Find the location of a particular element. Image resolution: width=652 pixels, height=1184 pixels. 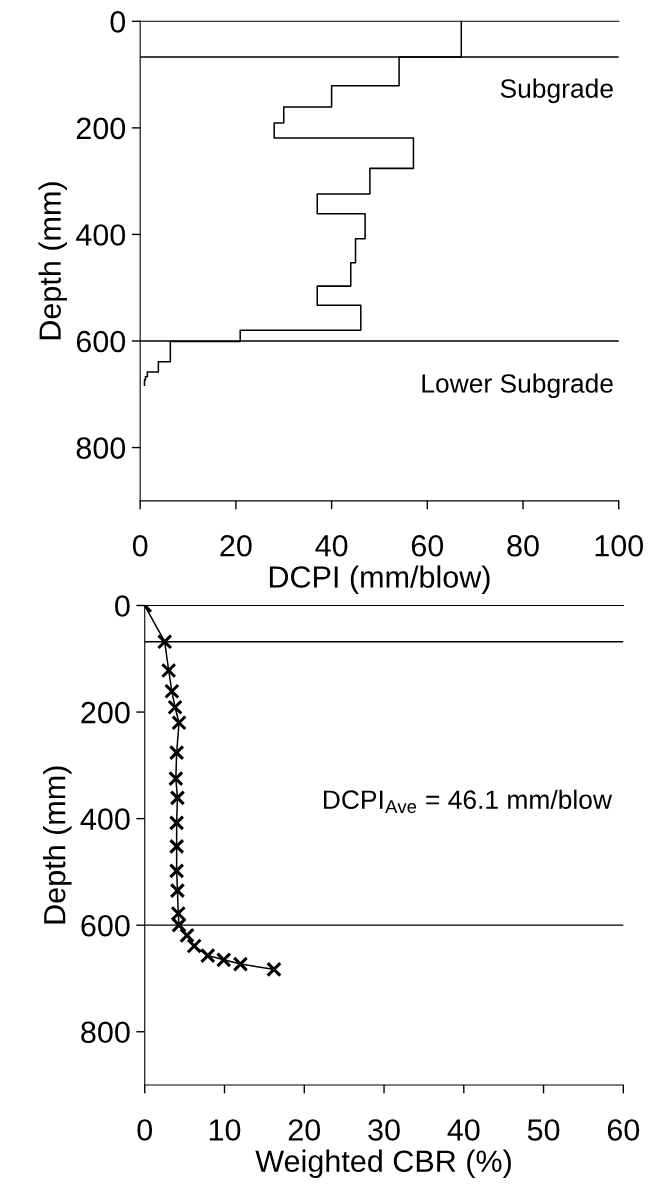

x-tick-label: 100 is located at coordinates (619, 545).